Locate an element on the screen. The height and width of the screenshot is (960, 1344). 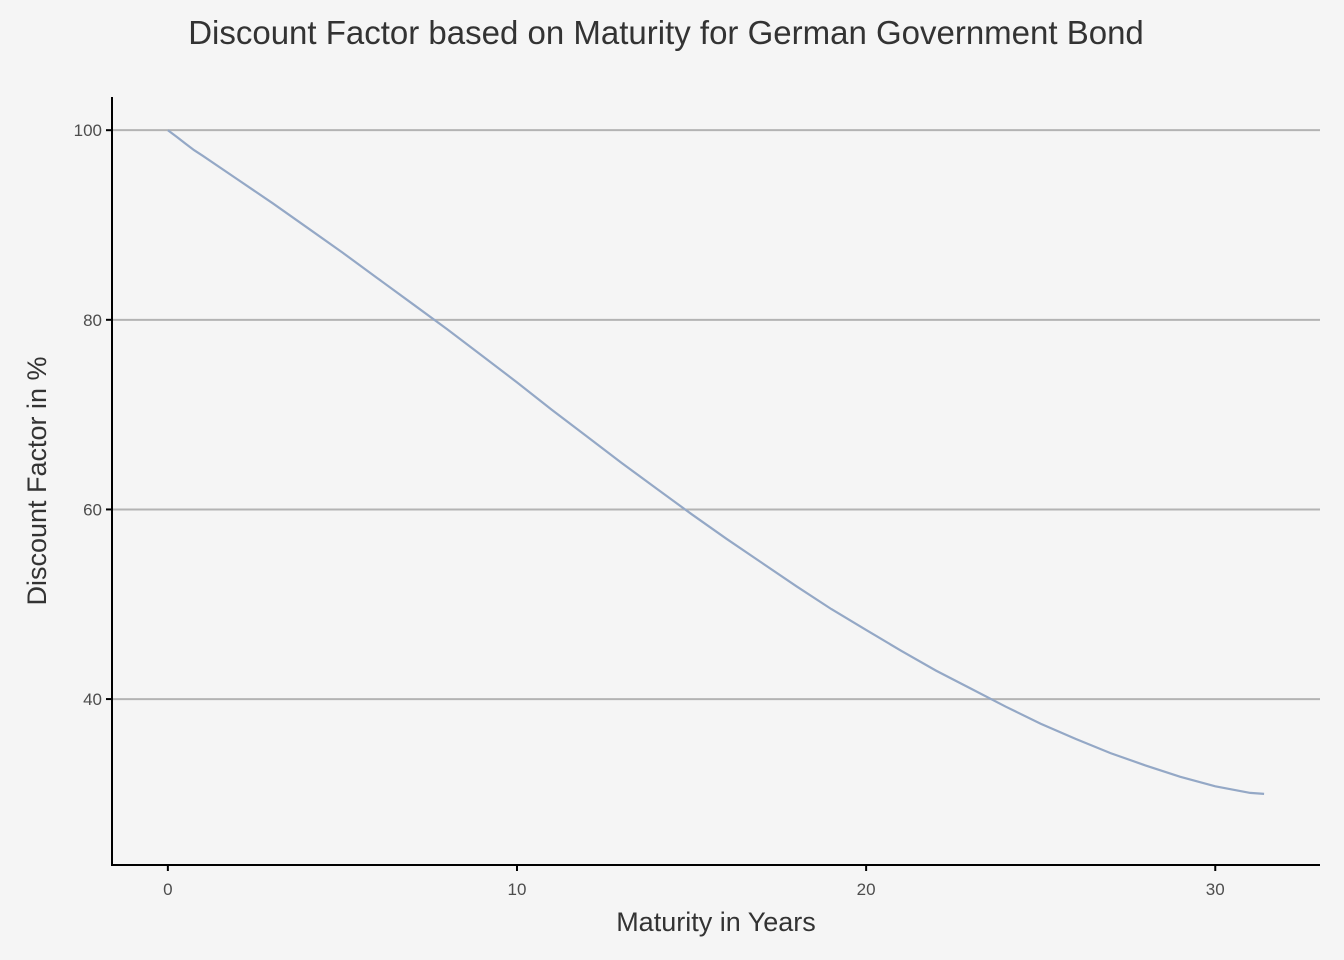
y-tick-label-40: 40 is located at coordinates (92, 699).